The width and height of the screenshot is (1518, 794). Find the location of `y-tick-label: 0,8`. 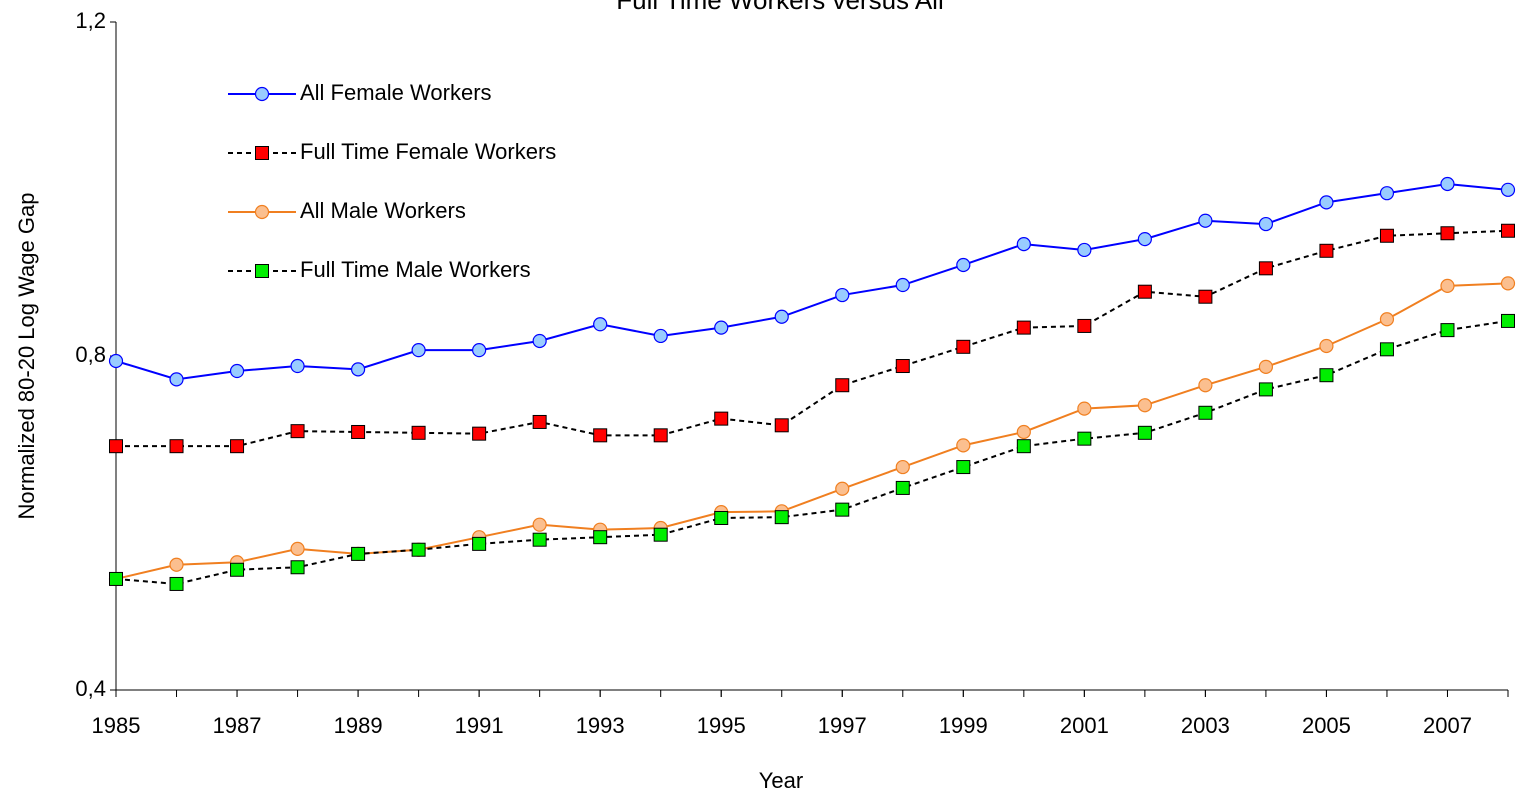

y-tick-label: 0,8 is located at coordinates (90, 354).